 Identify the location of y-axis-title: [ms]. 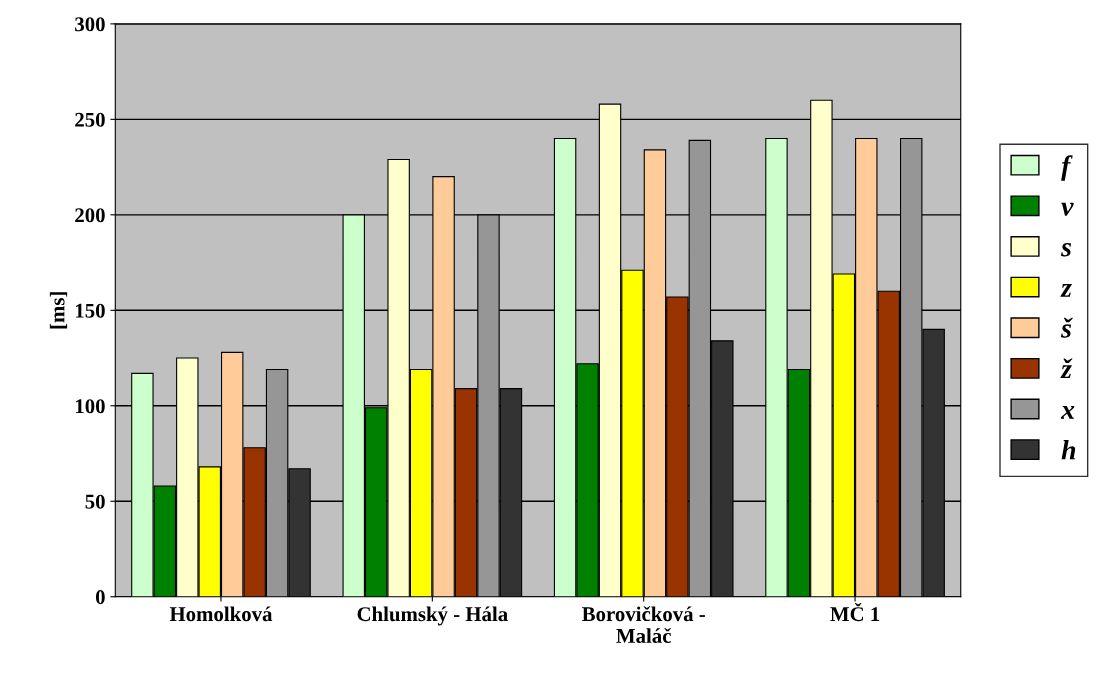
(58, 310).